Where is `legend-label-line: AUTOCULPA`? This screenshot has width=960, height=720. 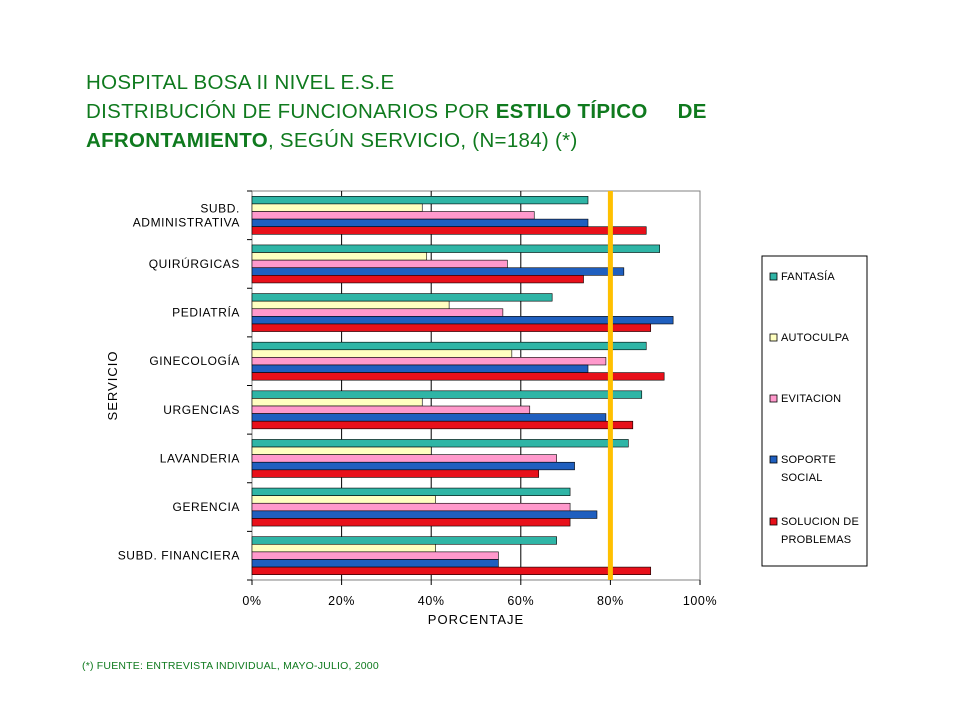
legend-label-line: AUTOCULPA is located at coordinates (815, 338).